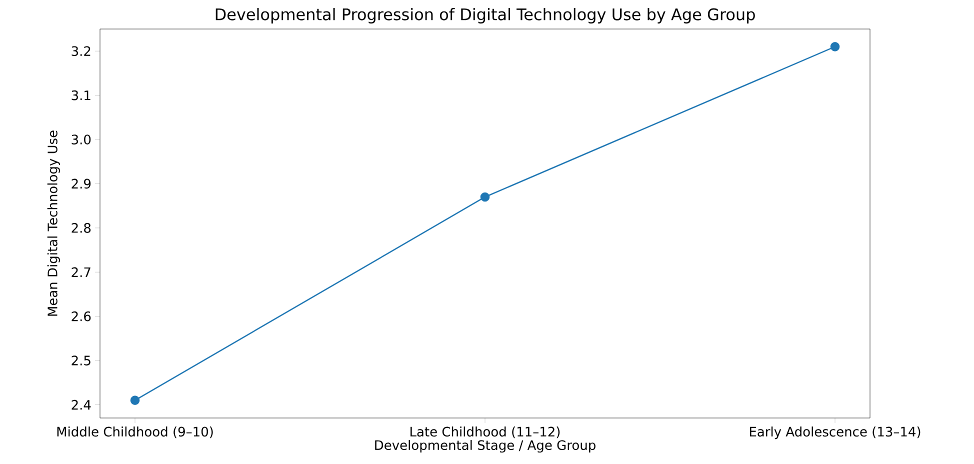 This screenshot has height=464, width=974. What do you see at coordinates (135, 432) in the screenshot?
I see `x-tick-label: Middle Childhood (9–10)` at bounding box center [135, 432].